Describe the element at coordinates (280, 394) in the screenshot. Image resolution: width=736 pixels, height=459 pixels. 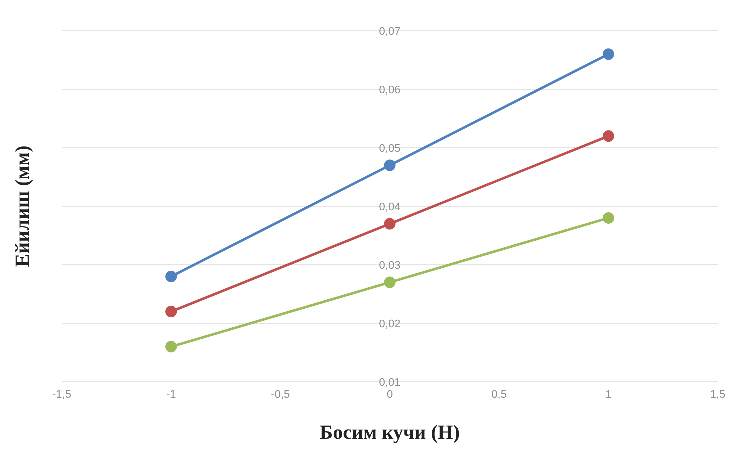
I see `x-tick-label: -0,5` at that location.